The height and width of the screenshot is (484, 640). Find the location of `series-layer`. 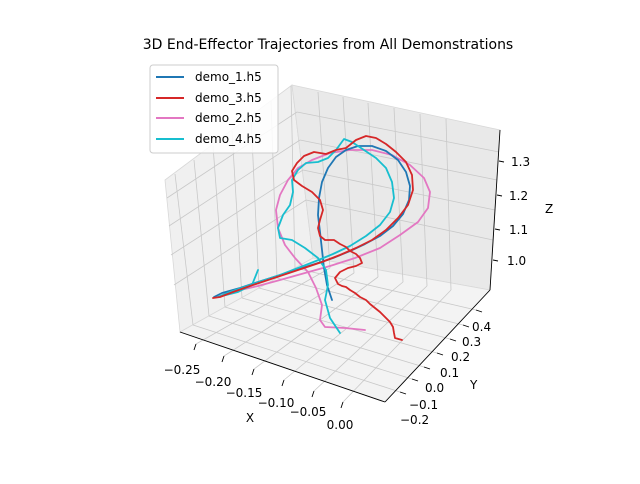

series-layer is located at coordinates (321, 238).